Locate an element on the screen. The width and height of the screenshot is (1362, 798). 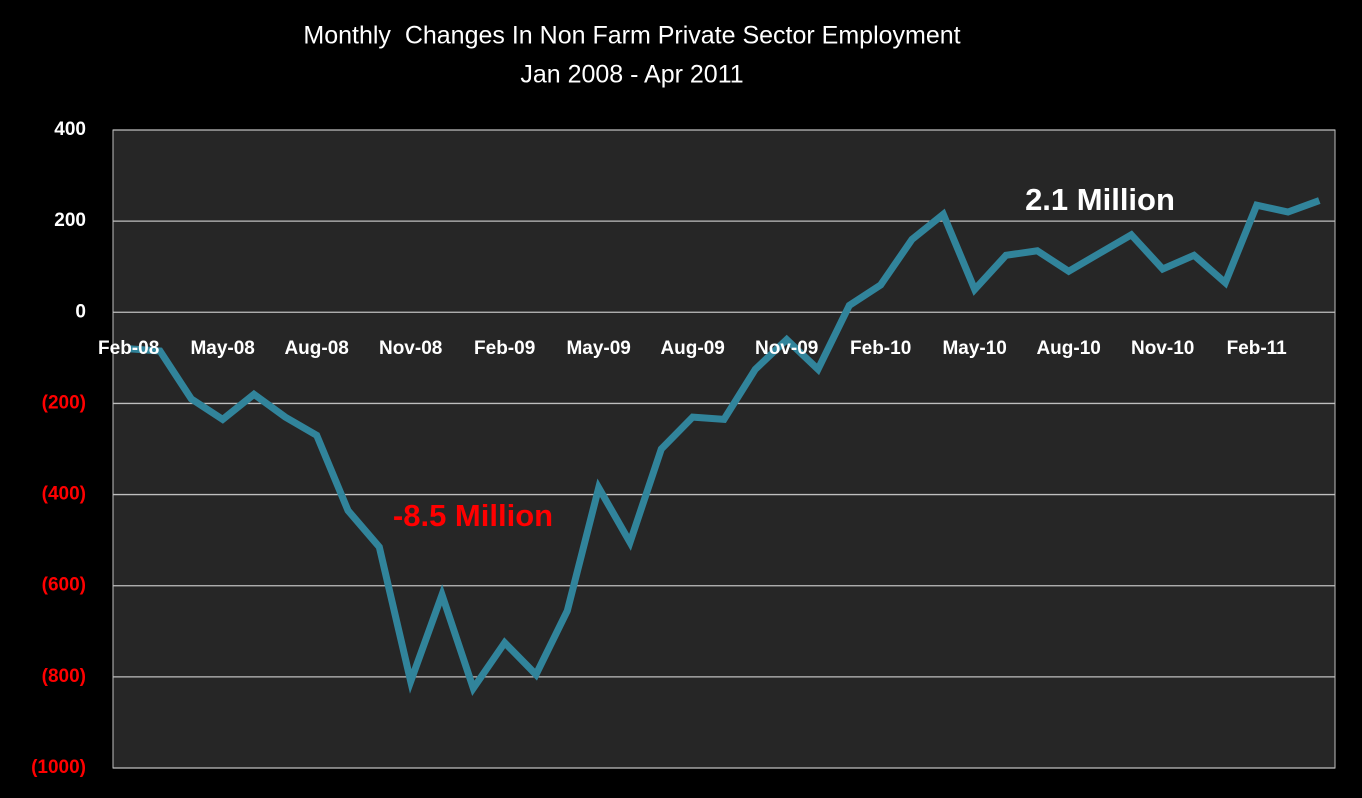
x-tick-label: Aug-09 is located at coordinates (692, 348).